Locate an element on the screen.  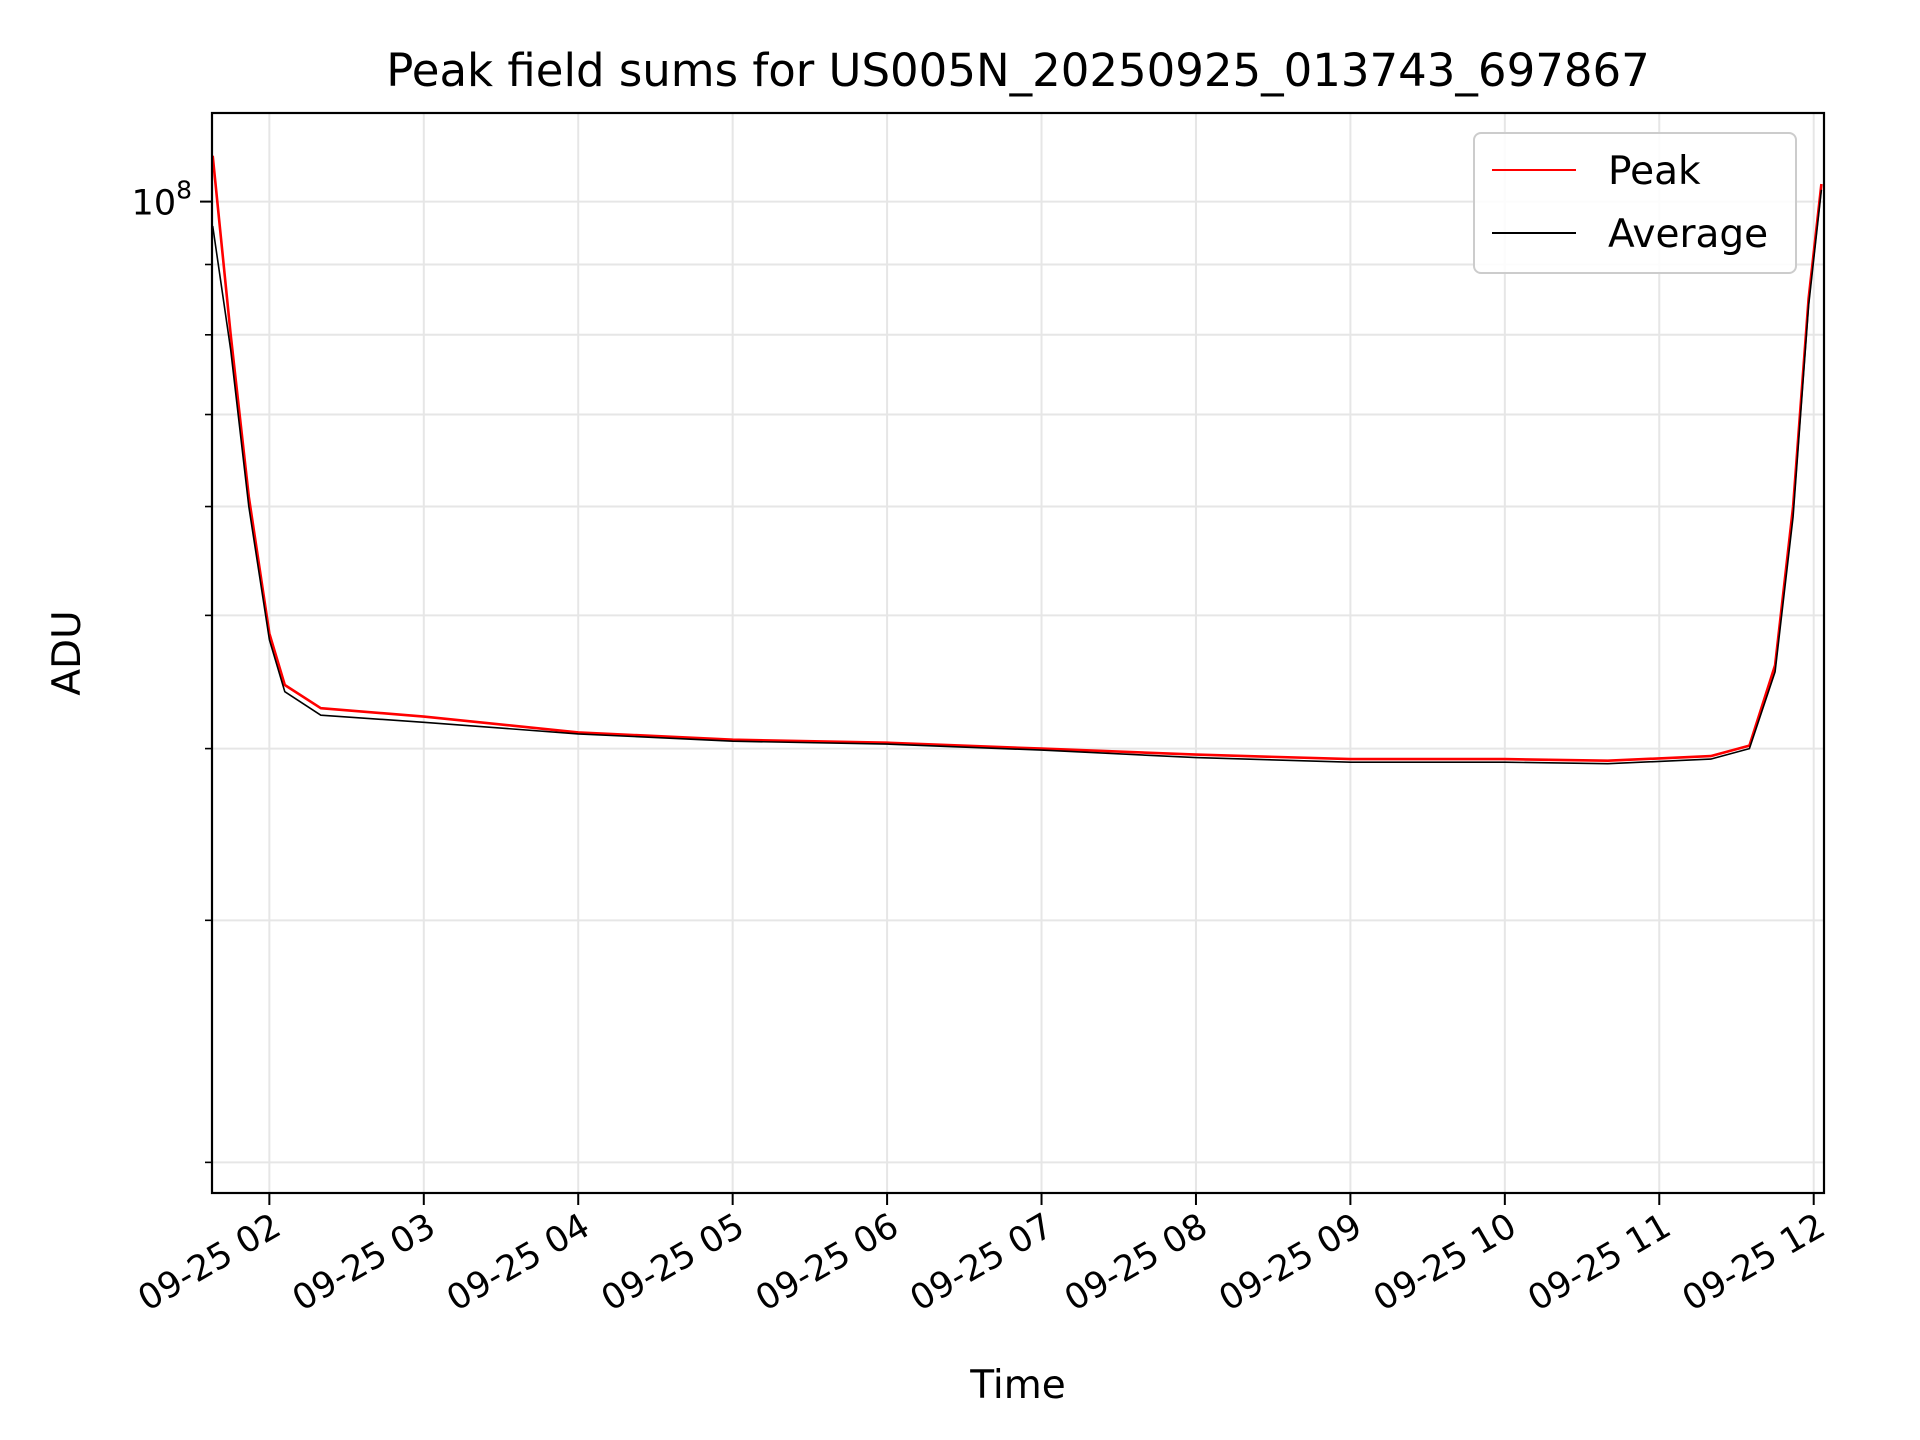
x-tick-label: 09-25 05 is located at coordinates (673, 1262).